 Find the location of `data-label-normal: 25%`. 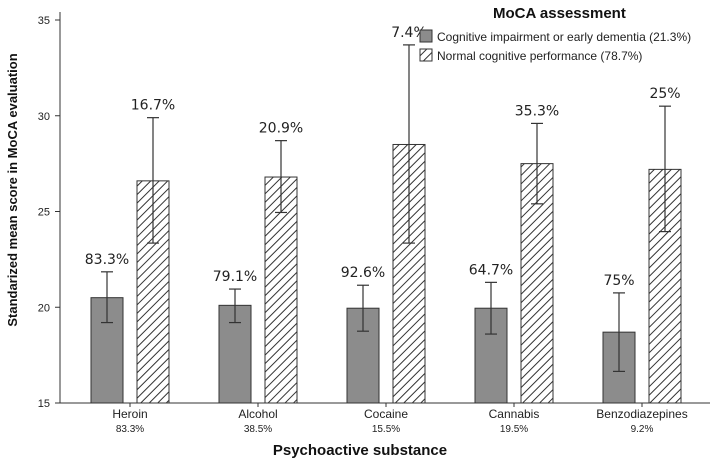

data-label-normal: 25% is located at coordinates (664, 94).